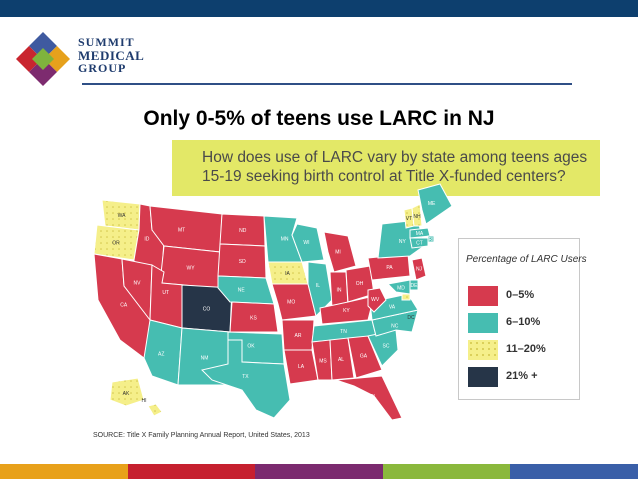 This screenshot has width=638, height=479. What do you see at coordinates (138, 284) in the screenshot?
I see `state-label-nv: NV` at bounding box center [138, 284].